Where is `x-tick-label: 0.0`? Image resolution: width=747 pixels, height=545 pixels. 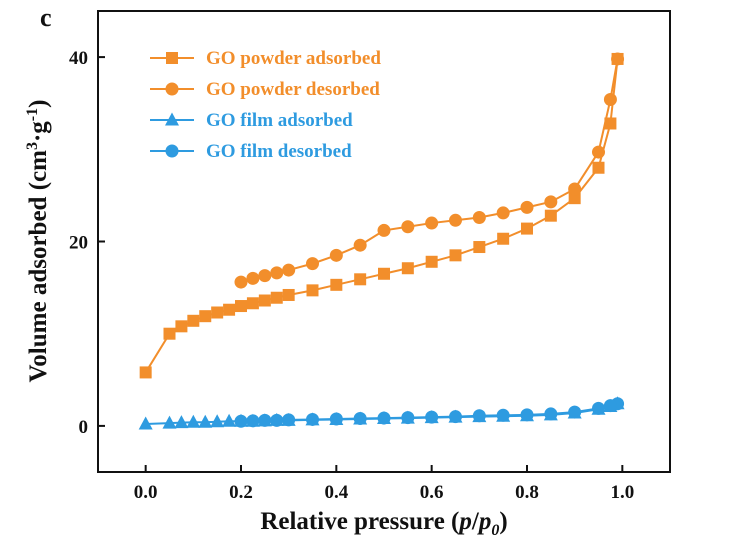
x-tick-label: 0.0 is located at coordinates (146, 492).